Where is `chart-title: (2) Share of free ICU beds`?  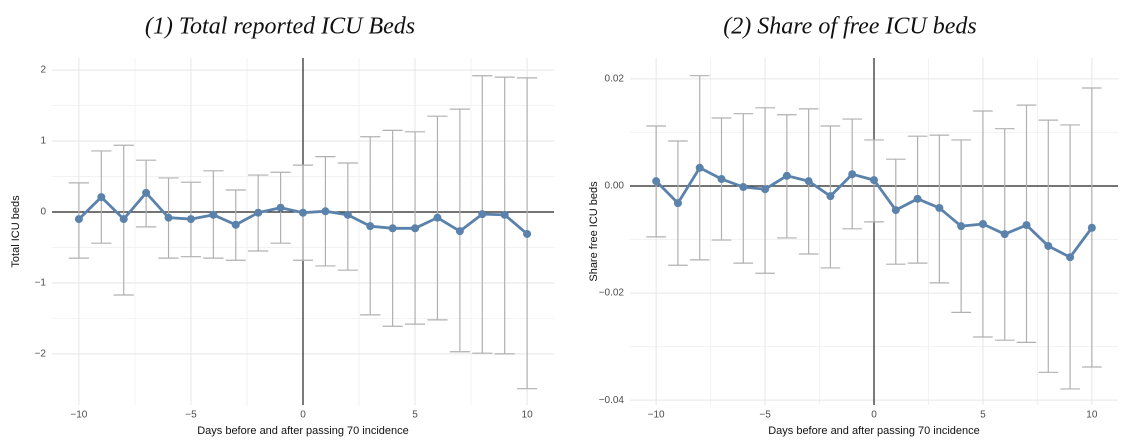 chart-title: (2) Share of free ICU beds is located at coordinates (850, 27).